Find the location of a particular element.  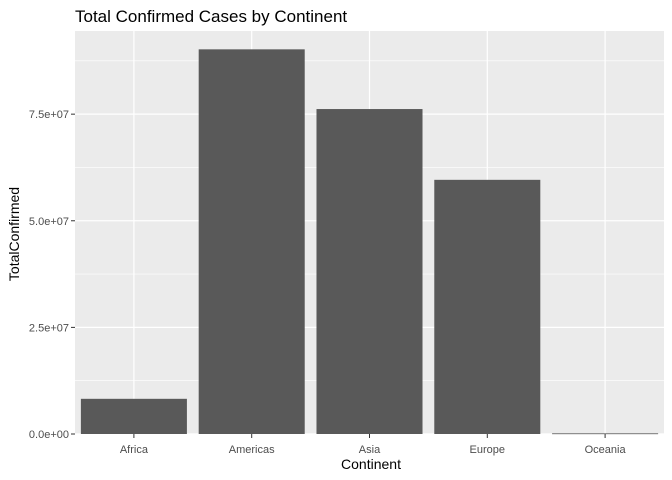

chart-title: Total Confirmed Cases by Continent is located at coordinates (211, 16).